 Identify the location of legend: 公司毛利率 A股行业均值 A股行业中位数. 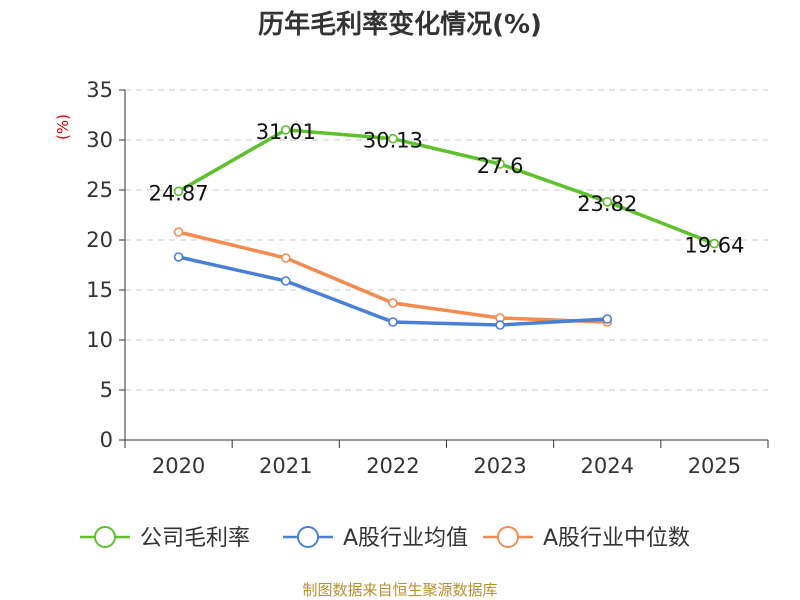
(385, 538).